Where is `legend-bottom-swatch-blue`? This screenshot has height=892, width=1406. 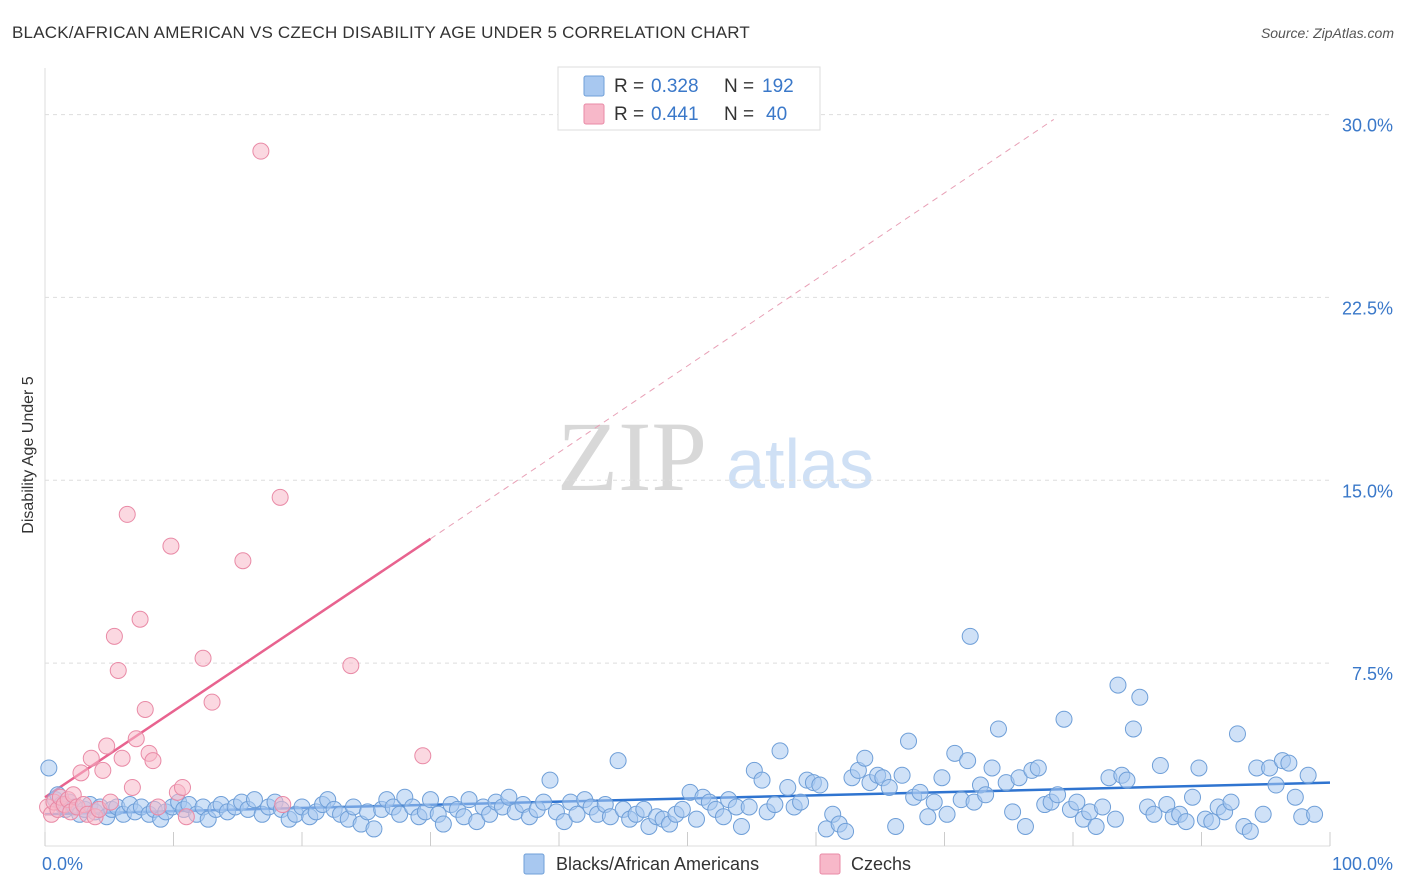 legend-bottom-swatch-blue is located at coordinates (534, 864).